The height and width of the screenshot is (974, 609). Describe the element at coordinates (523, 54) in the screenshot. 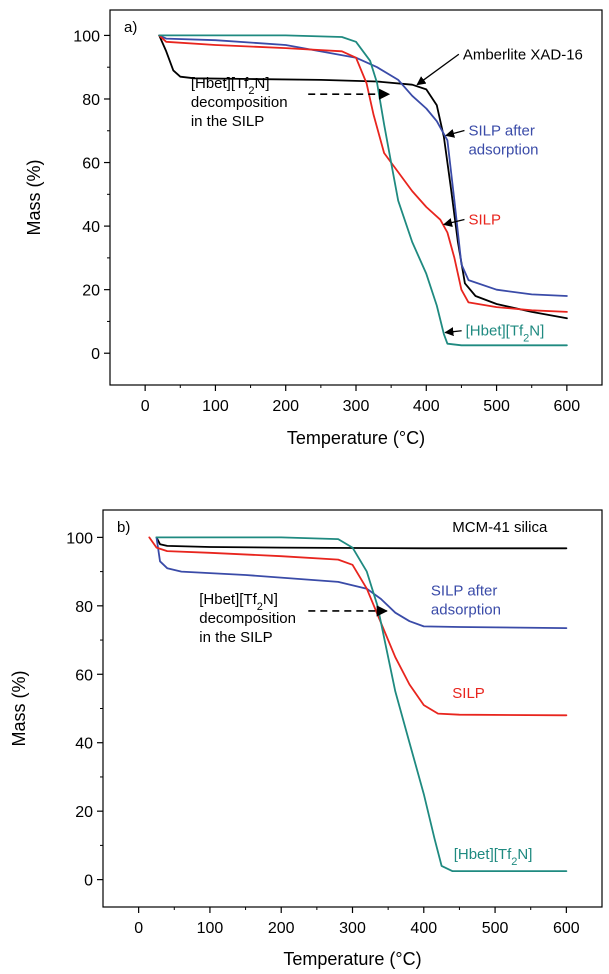

I see `annotation-amberlite: Amberlite XAD-16` at that location.